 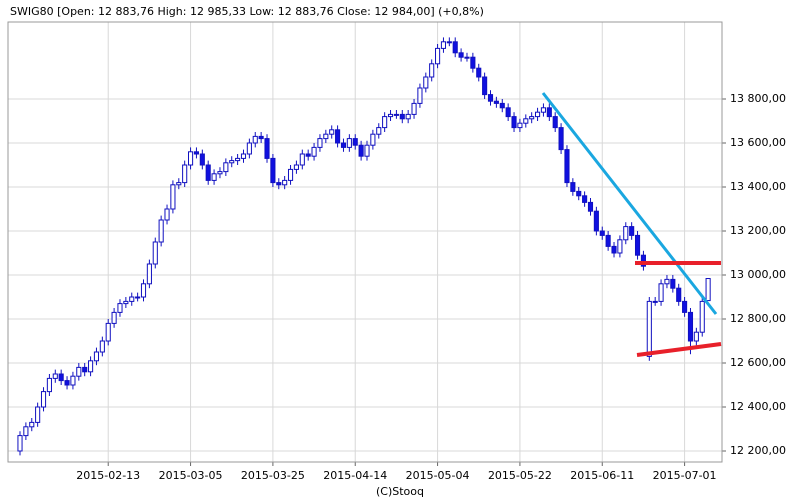 I want to click on x-tick-label: 2015-07-01, so click(x=685, y=475).